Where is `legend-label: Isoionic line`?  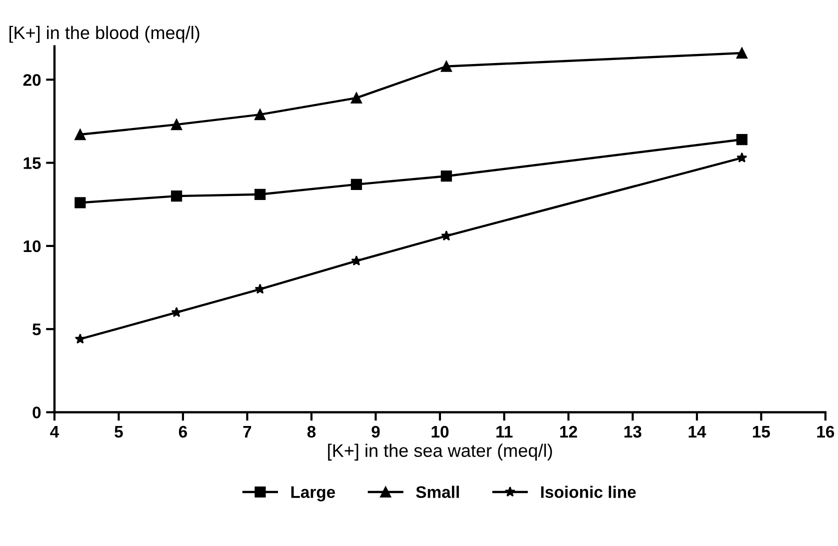
legend-label: Isoionic line is located at coordinates (588, 492).